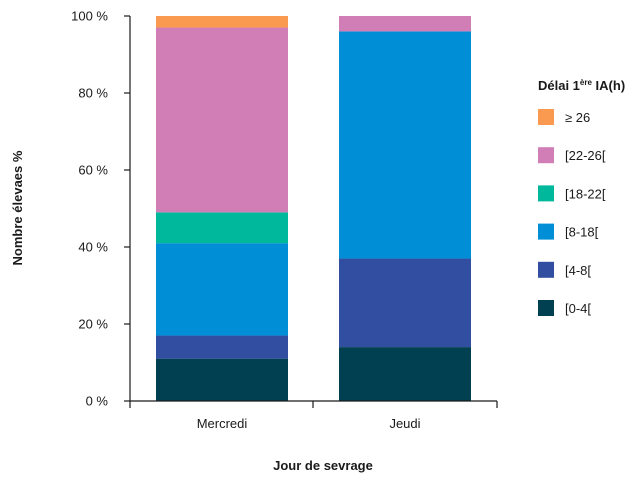  I want to click on y-tick-label-0: 0 %, so click(97, 401).